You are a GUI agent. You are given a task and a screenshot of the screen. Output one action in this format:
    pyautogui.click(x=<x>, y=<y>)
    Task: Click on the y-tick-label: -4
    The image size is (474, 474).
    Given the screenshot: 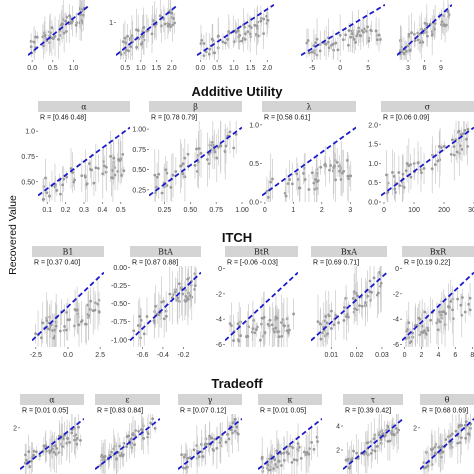 What is the action you would take?
    pyautogui.click(x=219, y=320)
    